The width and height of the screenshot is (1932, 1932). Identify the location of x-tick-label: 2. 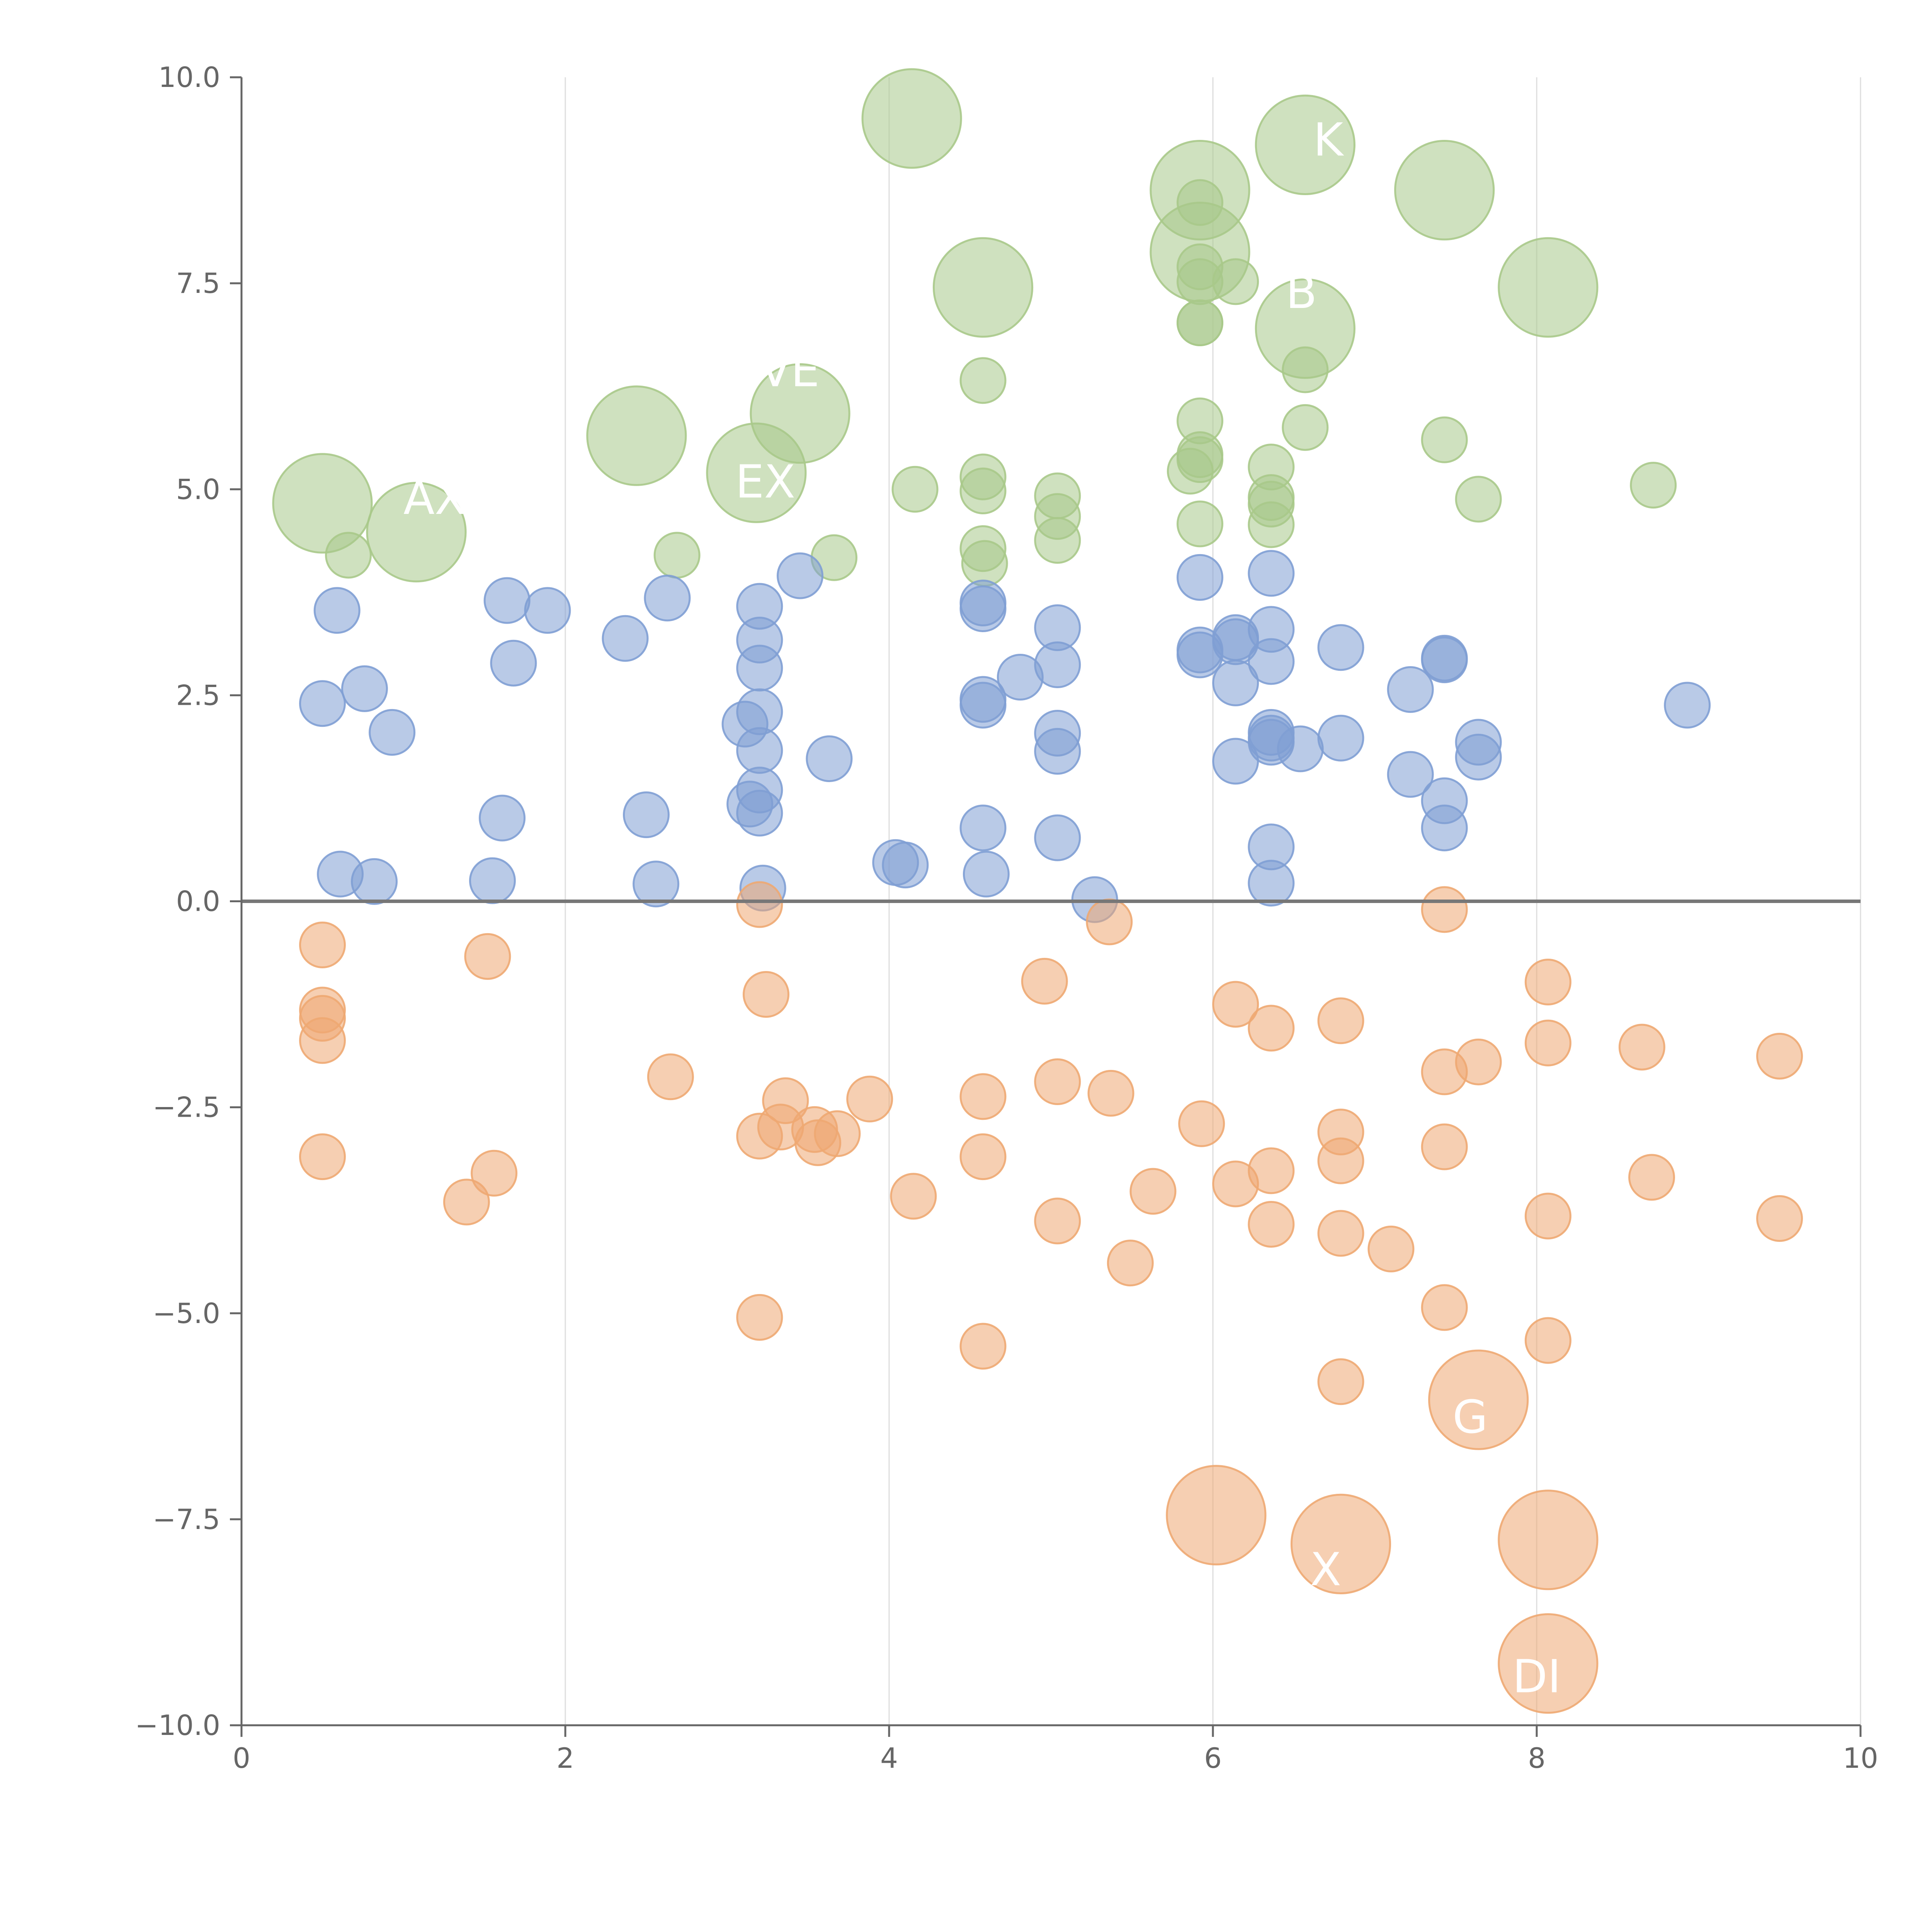
(565, 1758).